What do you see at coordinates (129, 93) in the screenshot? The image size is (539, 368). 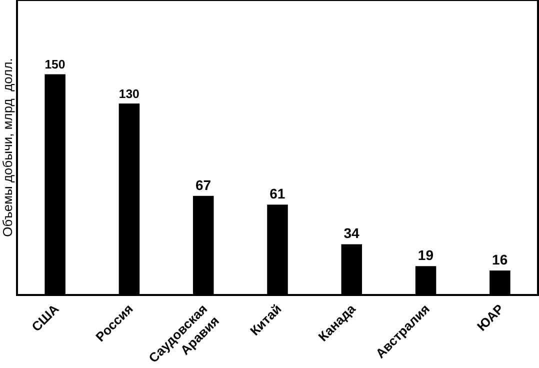 I see `data-label: 130` at bounding box center [129, 93].